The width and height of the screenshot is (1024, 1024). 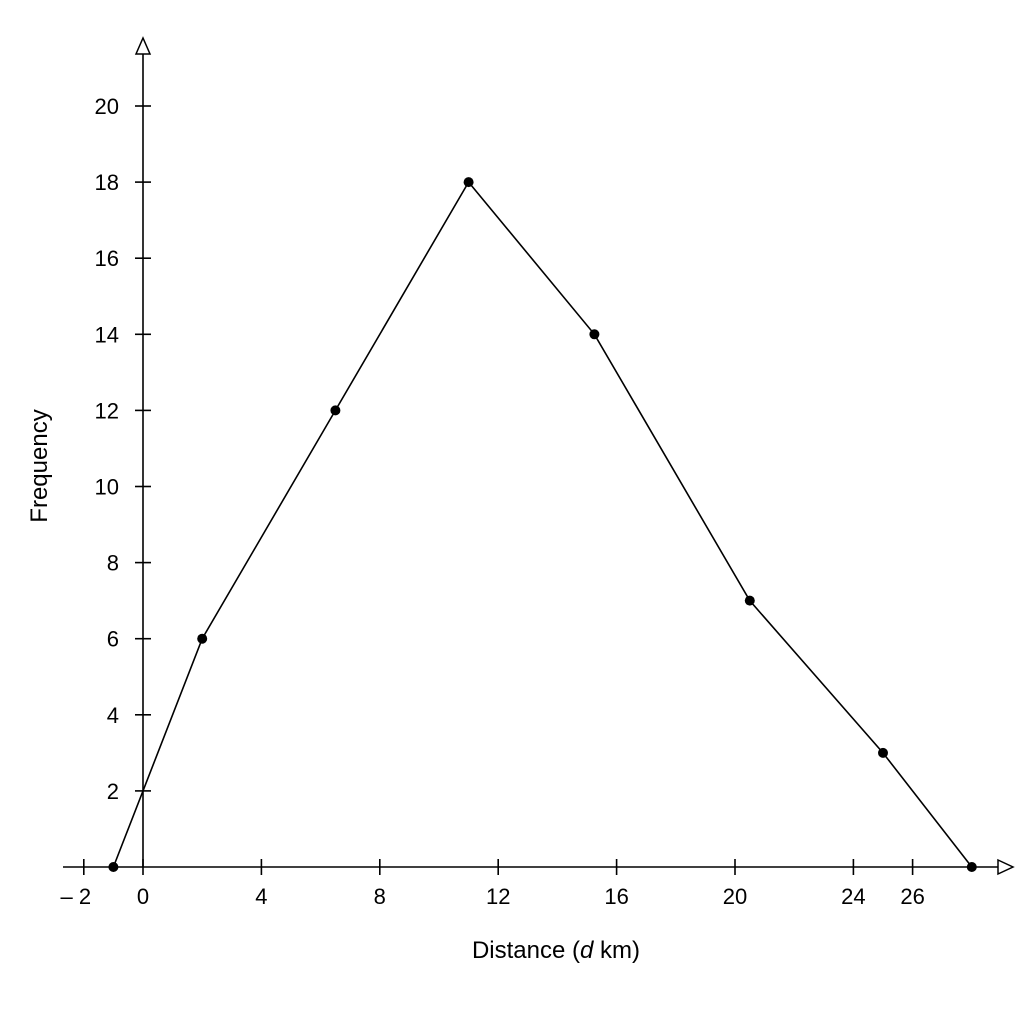 What do you see at coordinates (616, 896) in the screenshot?
I see `x-tick-label: 16` at bounding box center [616, 896].